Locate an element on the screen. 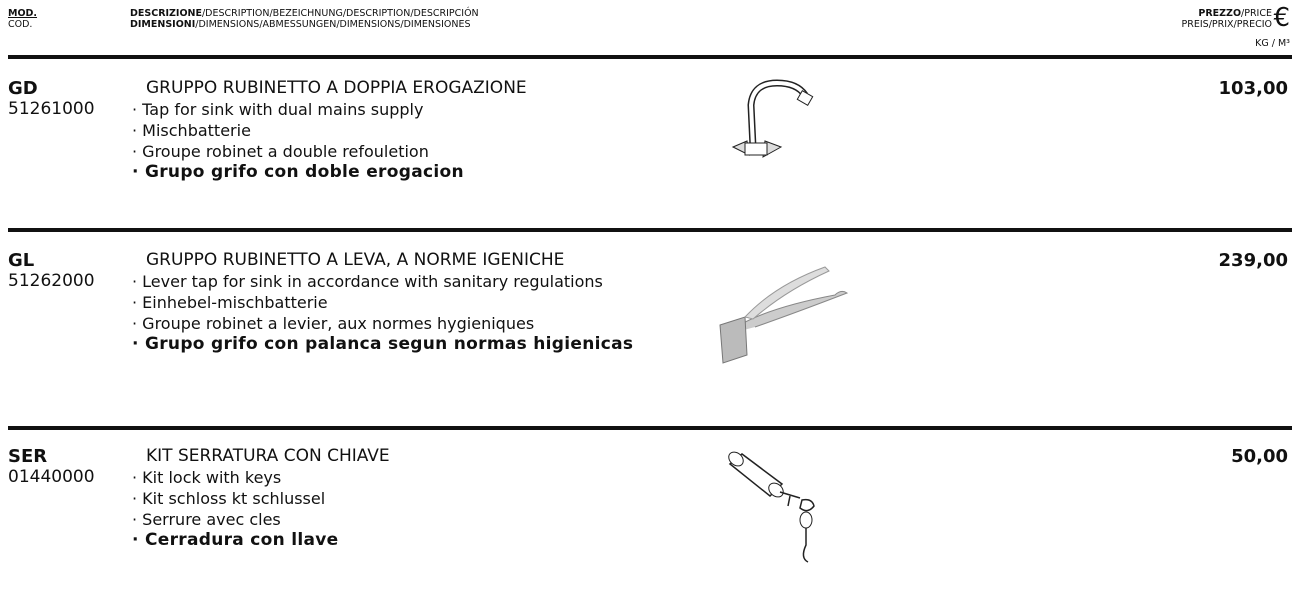  price: 239,00 is located at coordinates (1253, 260).